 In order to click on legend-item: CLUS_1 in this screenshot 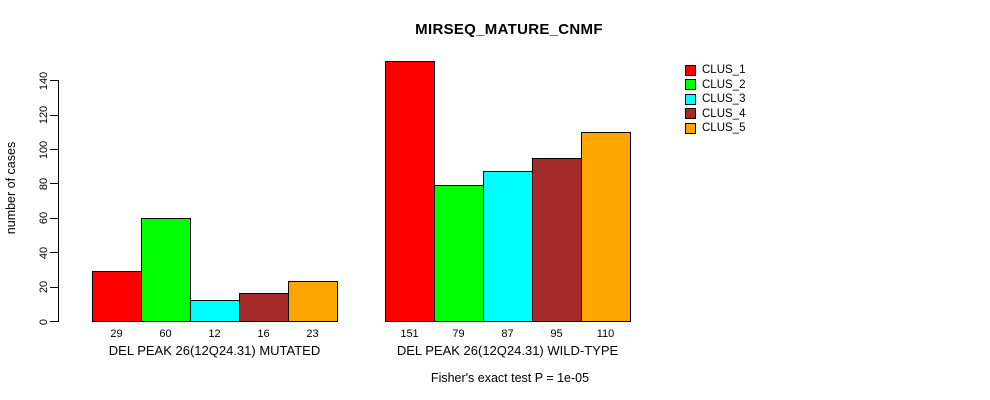, I will do `click(715, 70)`.